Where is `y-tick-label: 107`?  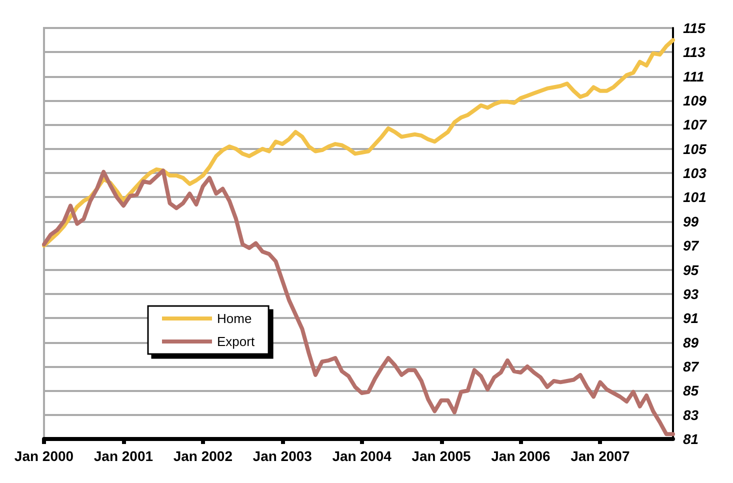 y-tick-label: 107 is located at coordinates (695, 124).